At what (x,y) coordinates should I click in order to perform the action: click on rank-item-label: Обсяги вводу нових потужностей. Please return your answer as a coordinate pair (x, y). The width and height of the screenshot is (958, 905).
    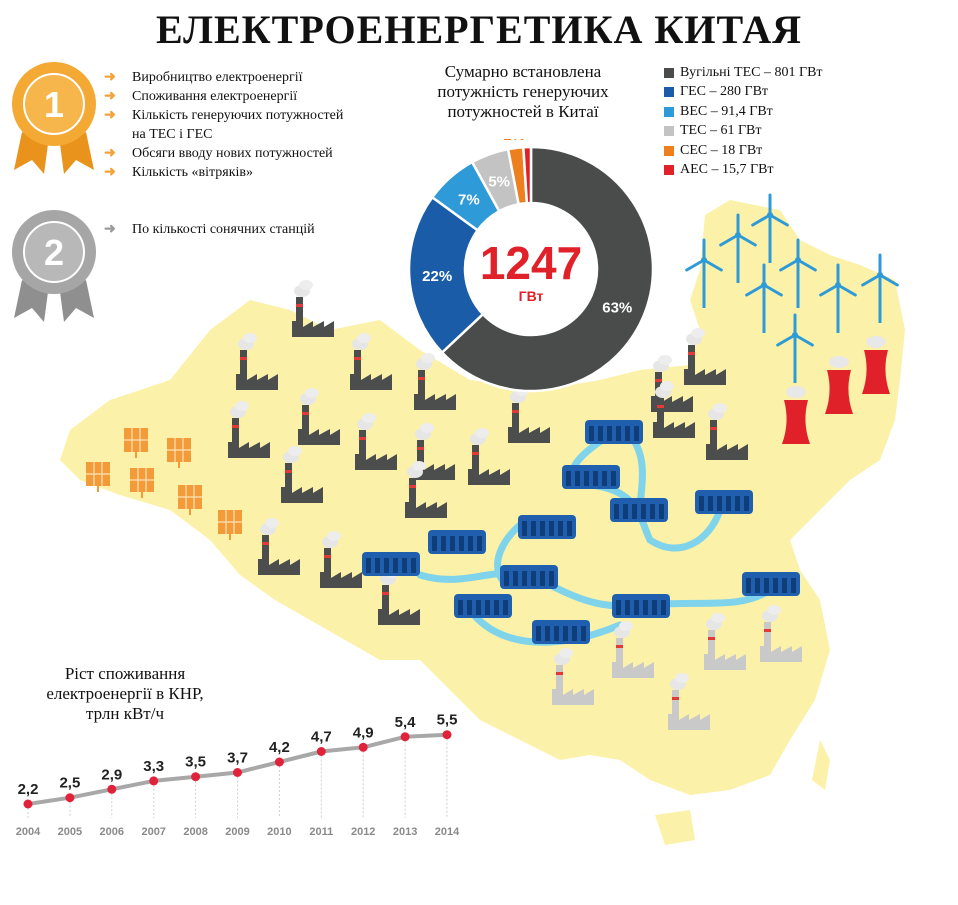
    Looking at the image, I should click on (232, 153).